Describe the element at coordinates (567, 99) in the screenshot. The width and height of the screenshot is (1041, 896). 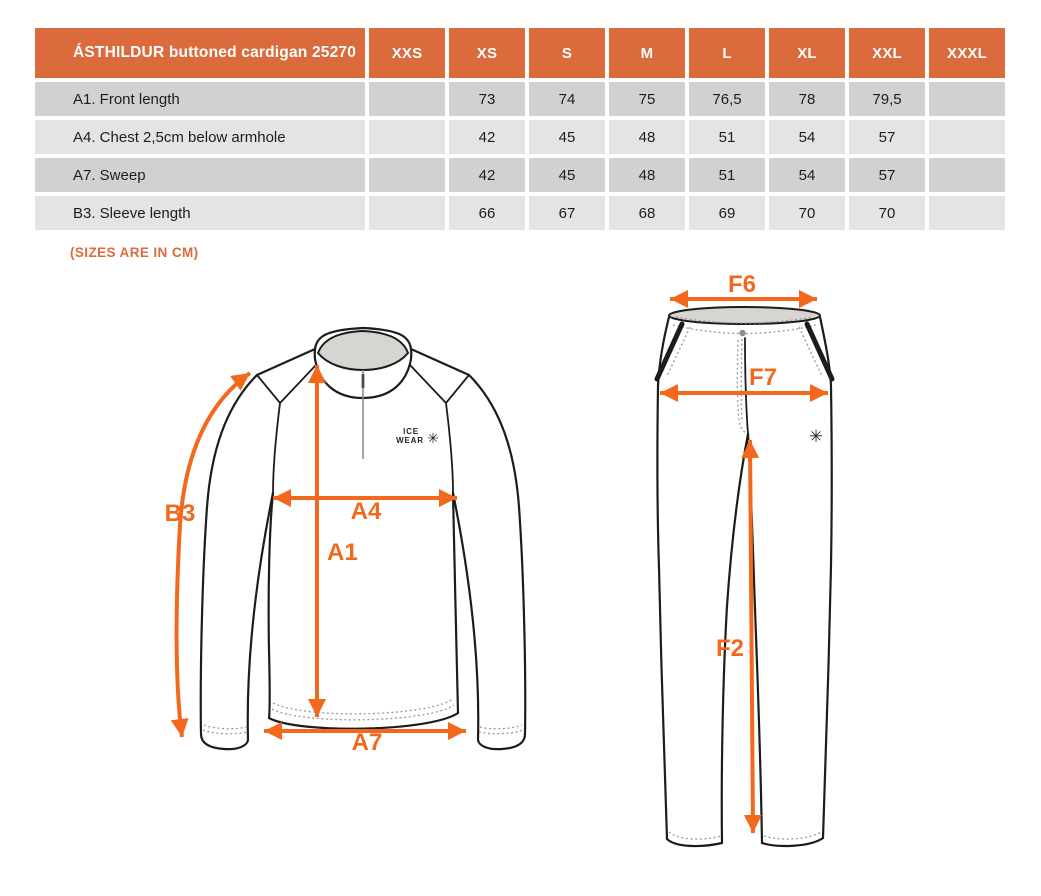
I see `size-value-cell: 74` at that location.